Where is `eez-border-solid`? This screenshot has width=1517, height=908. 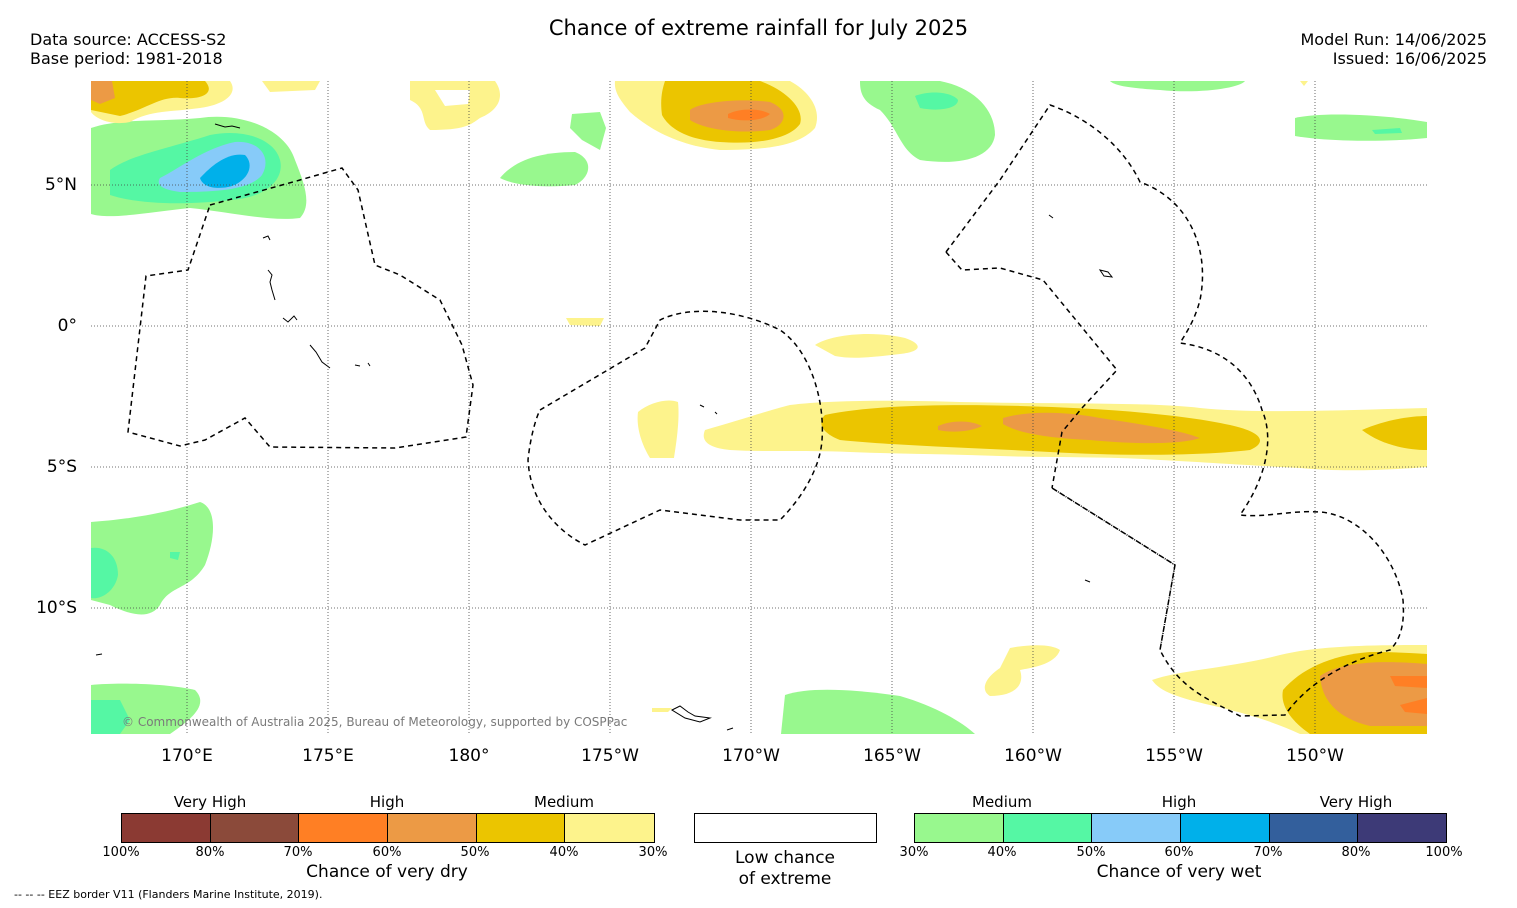
eez-border-solid is located at coordinates (1113, 569).